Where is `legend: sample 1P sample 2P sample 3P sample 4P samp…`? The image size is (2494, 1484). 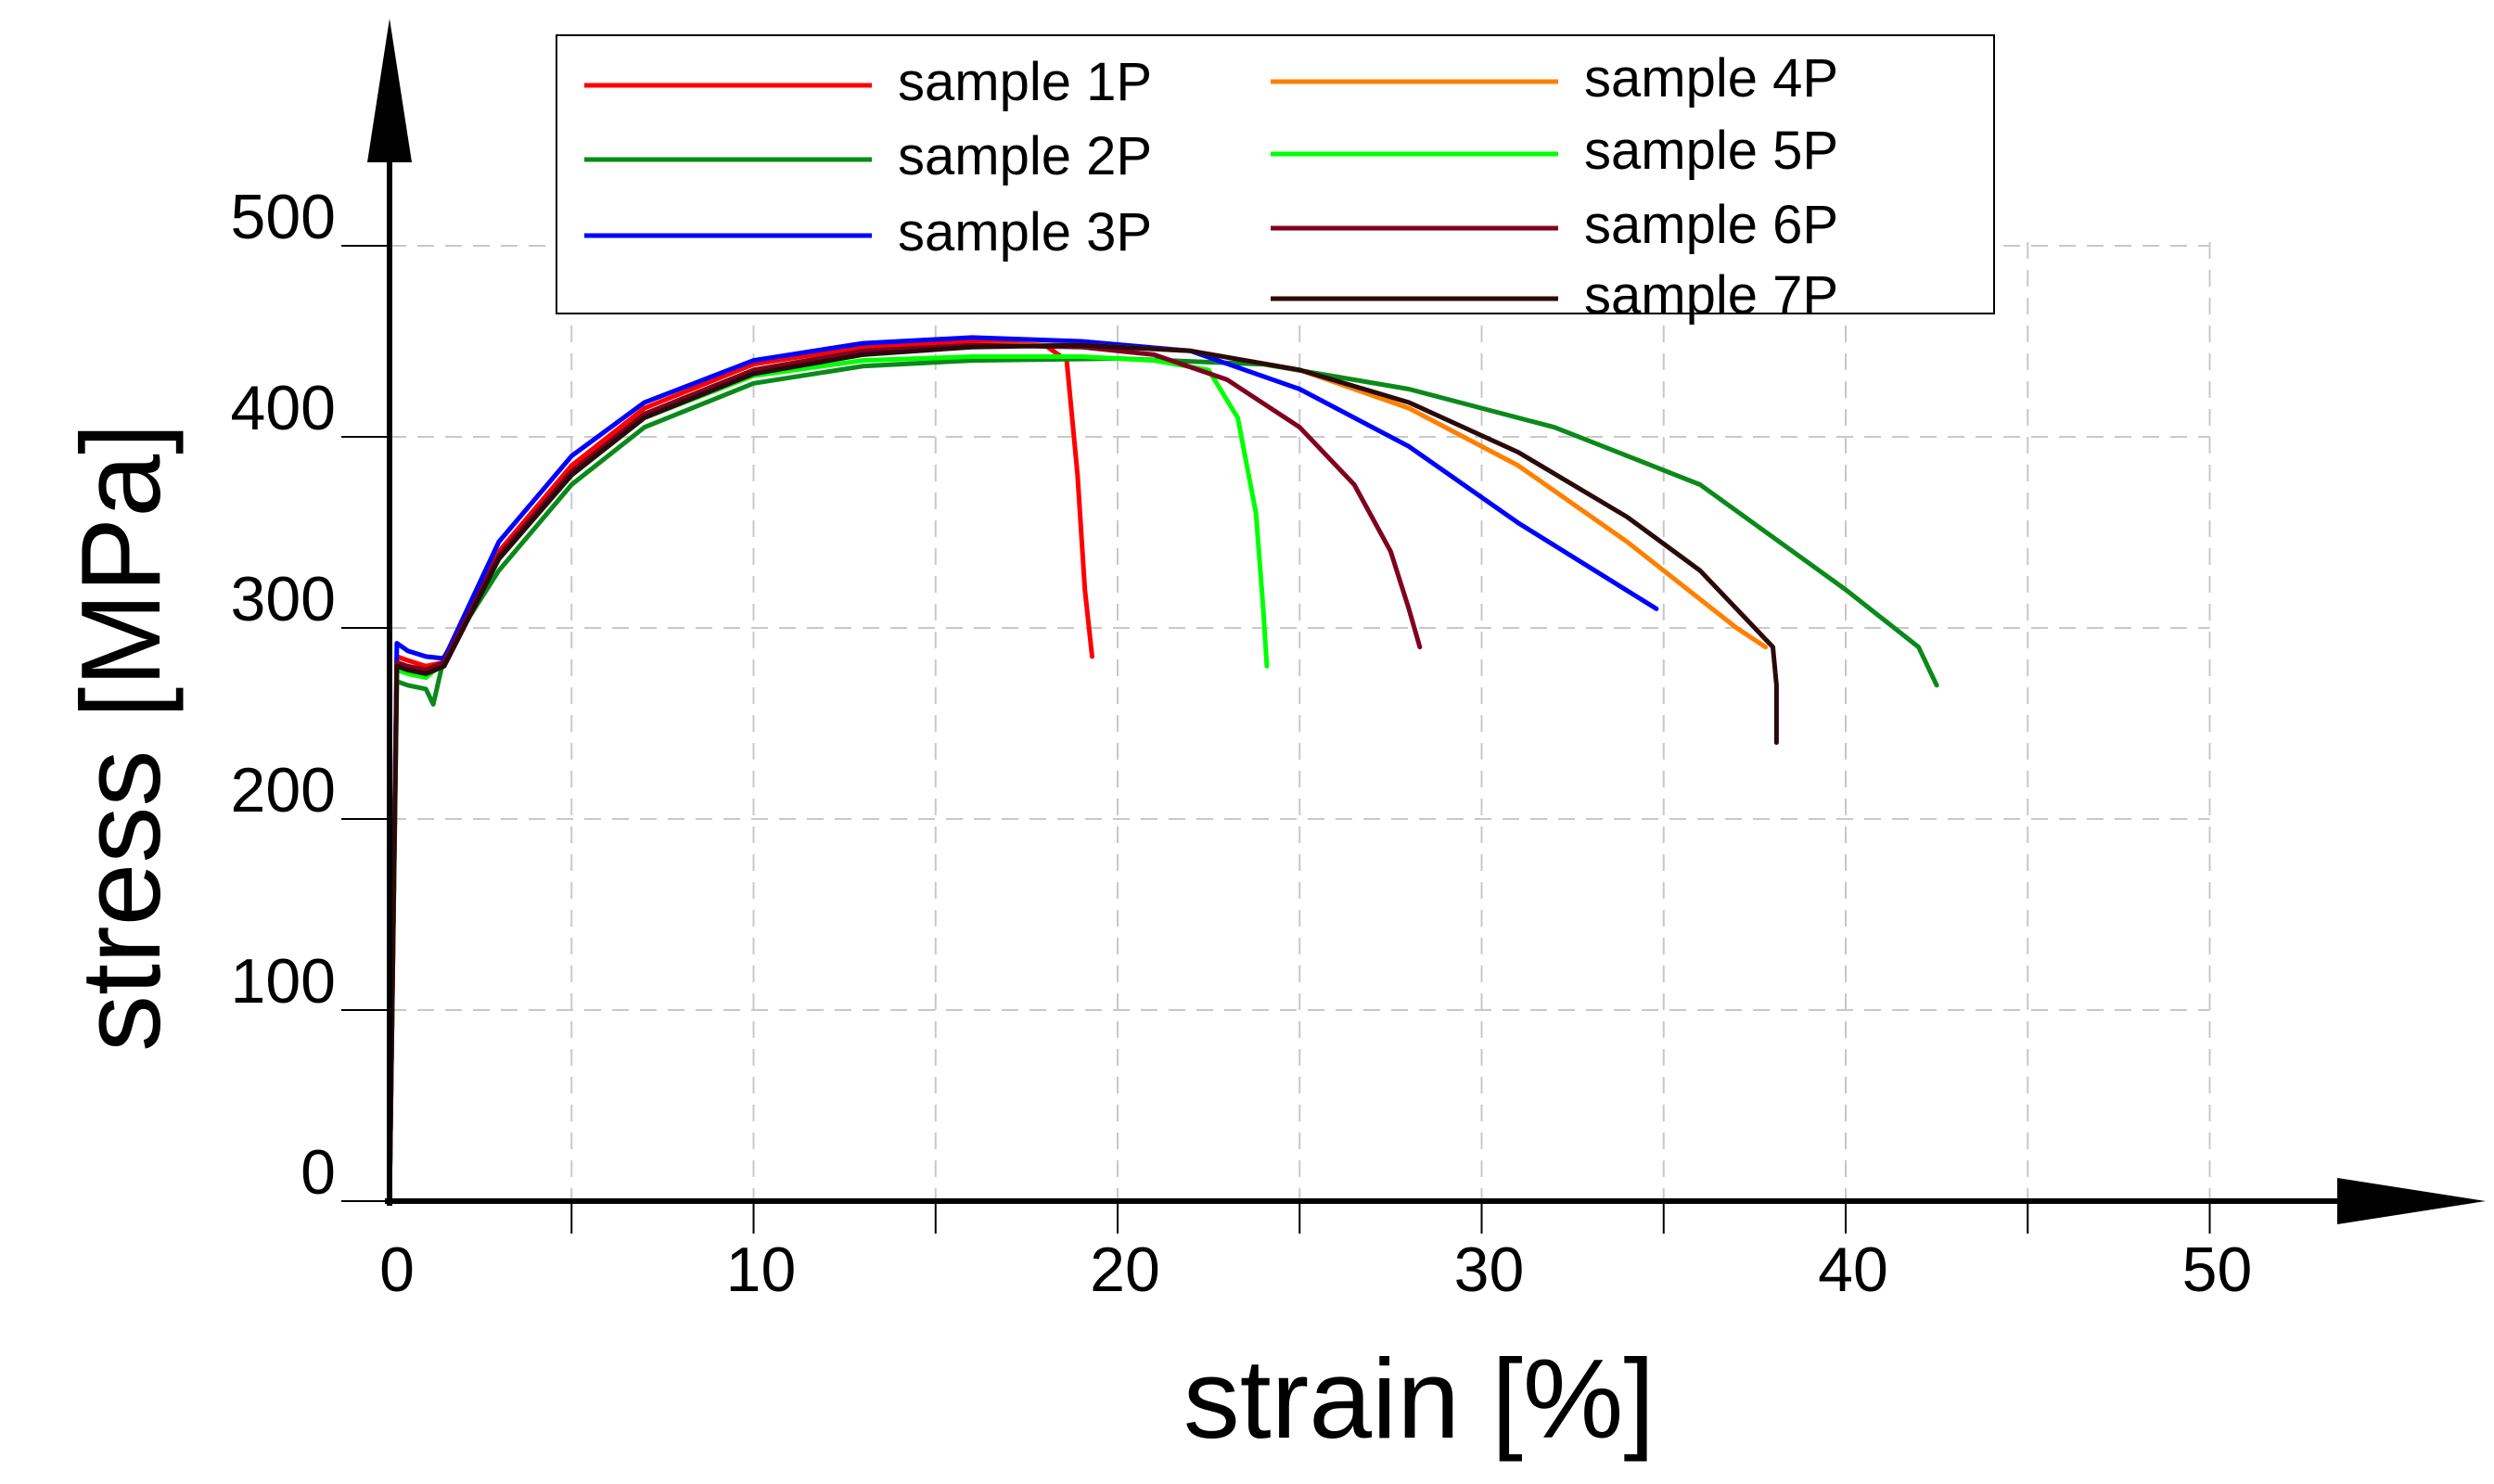 legend: sample 1P sample 2P sample 3P sample 4P samp… is located at coordinates (1275, 180).